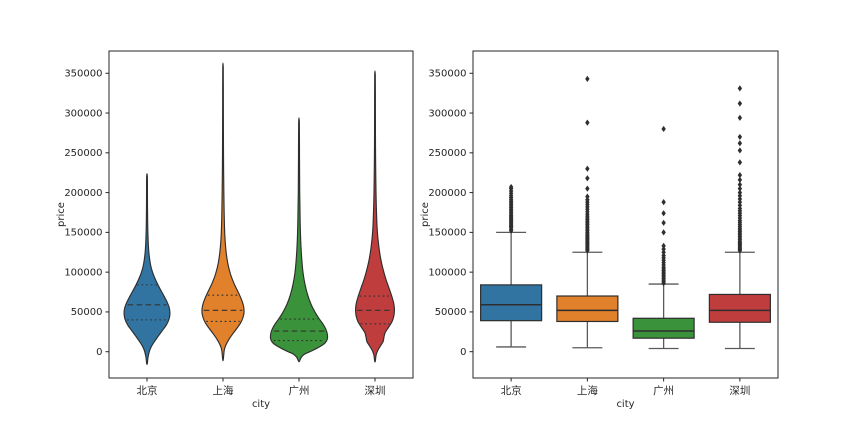  I want to click on box-shanghai, so click(587, 309).